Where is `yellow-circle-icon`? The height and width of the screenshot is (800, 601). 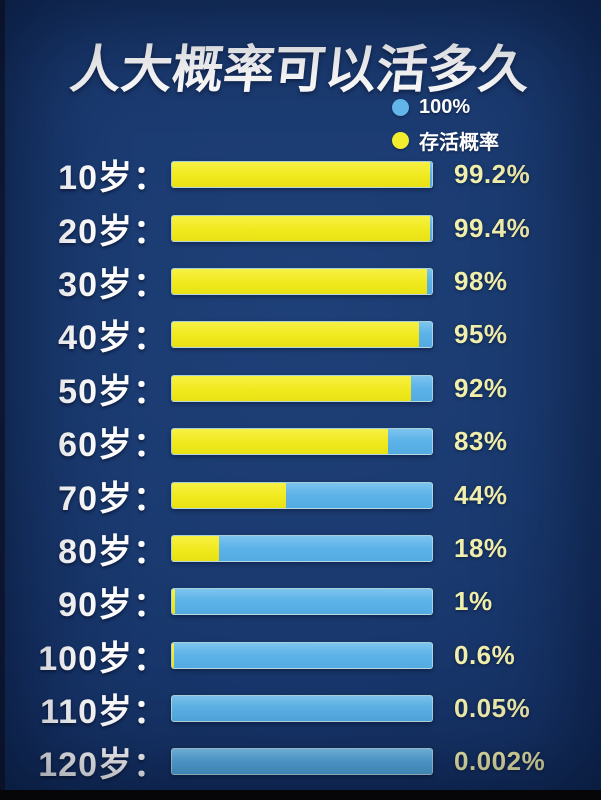 yellow-circle-icon is located at coordinates (400, 140).